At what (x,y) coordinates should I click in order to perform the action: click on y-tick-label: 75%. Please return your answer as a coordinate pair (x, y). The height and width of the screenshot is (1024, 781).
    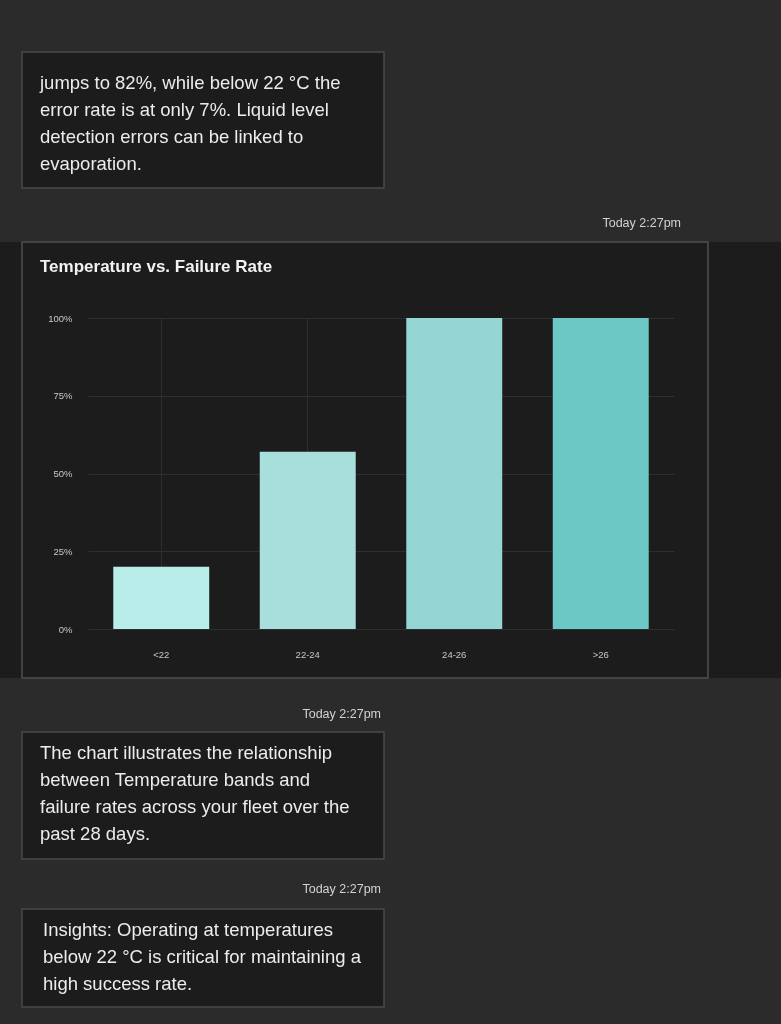
    Looking at the image, I should click on (63, 396).